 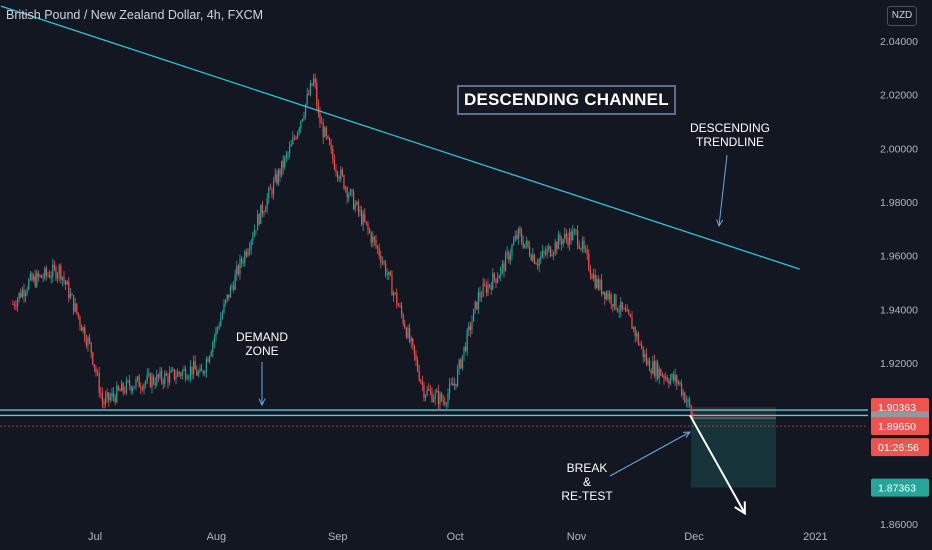 I want to click on descending-channel-title: DESCENDING CHANNEL, so click(x=566, y=100).